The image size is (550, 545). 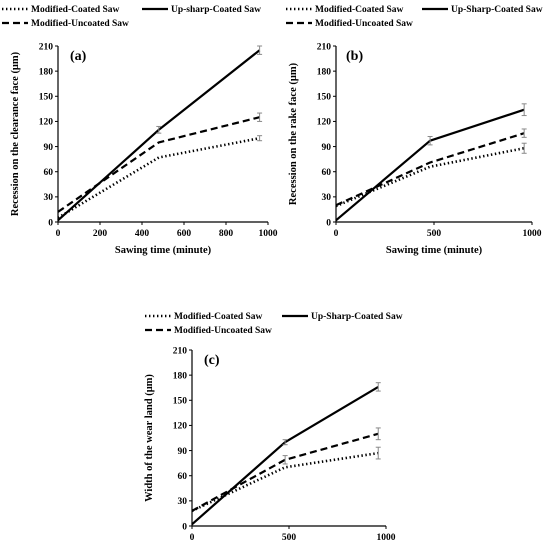 What do you see at coordinates (15, 133) in the screenshot?
I see `y-axis-label: Recession on the clearance face (μm)` at bounding box center [15, 133].